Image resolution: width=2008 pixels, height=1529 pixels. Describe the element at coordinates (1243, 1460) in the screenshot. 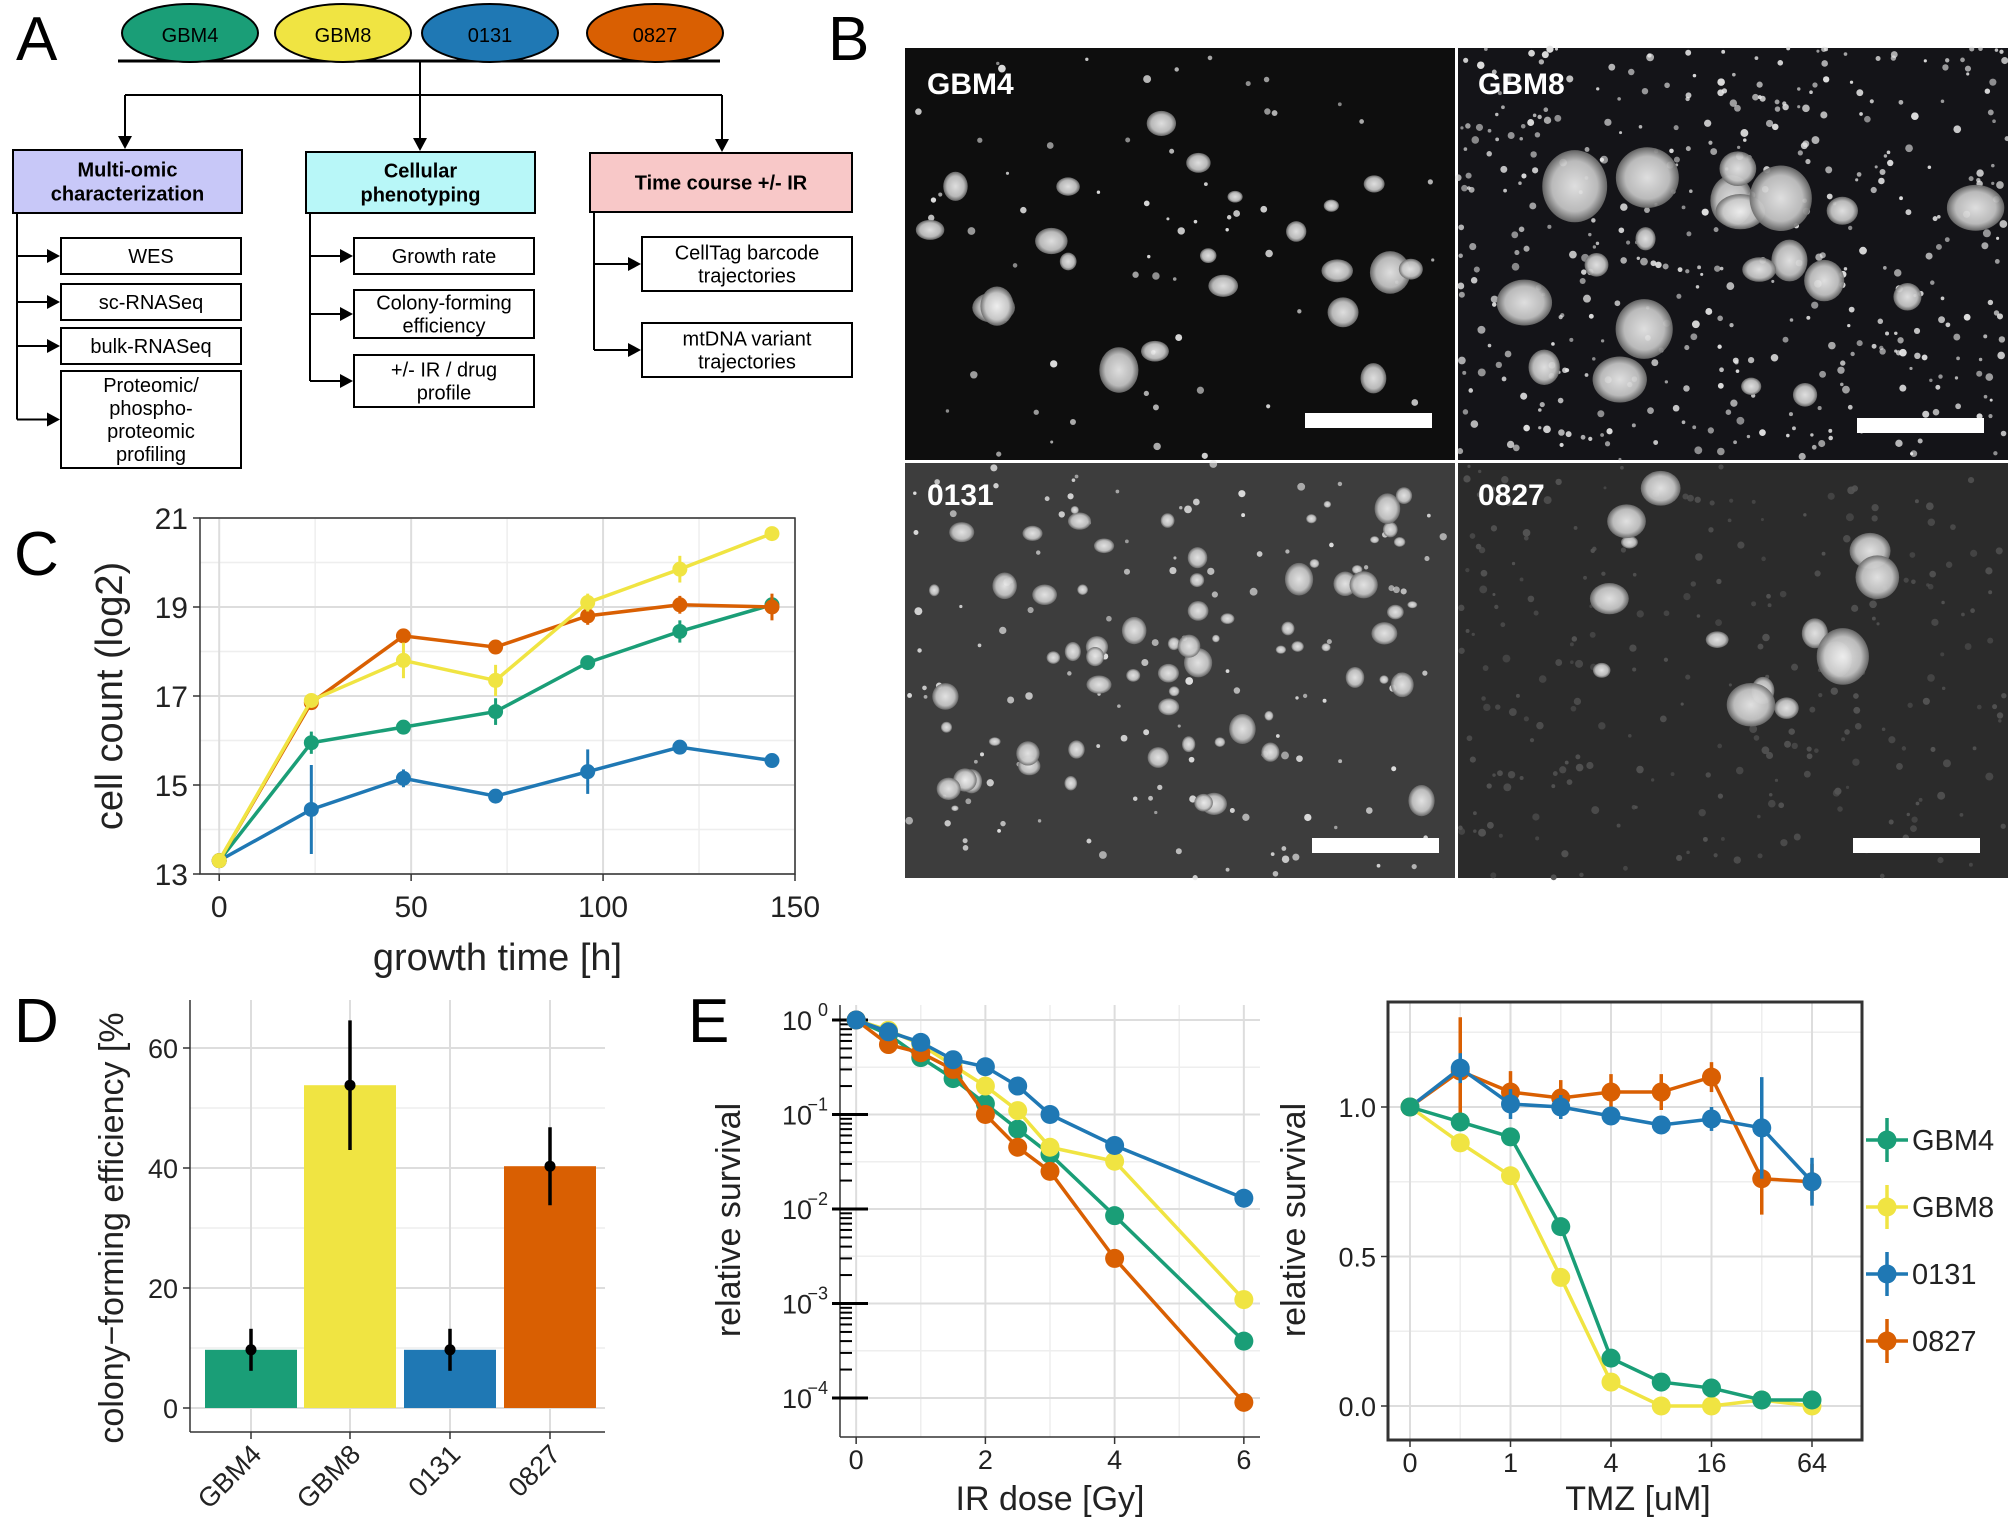

I see `x-tick-label: 6` at that location.